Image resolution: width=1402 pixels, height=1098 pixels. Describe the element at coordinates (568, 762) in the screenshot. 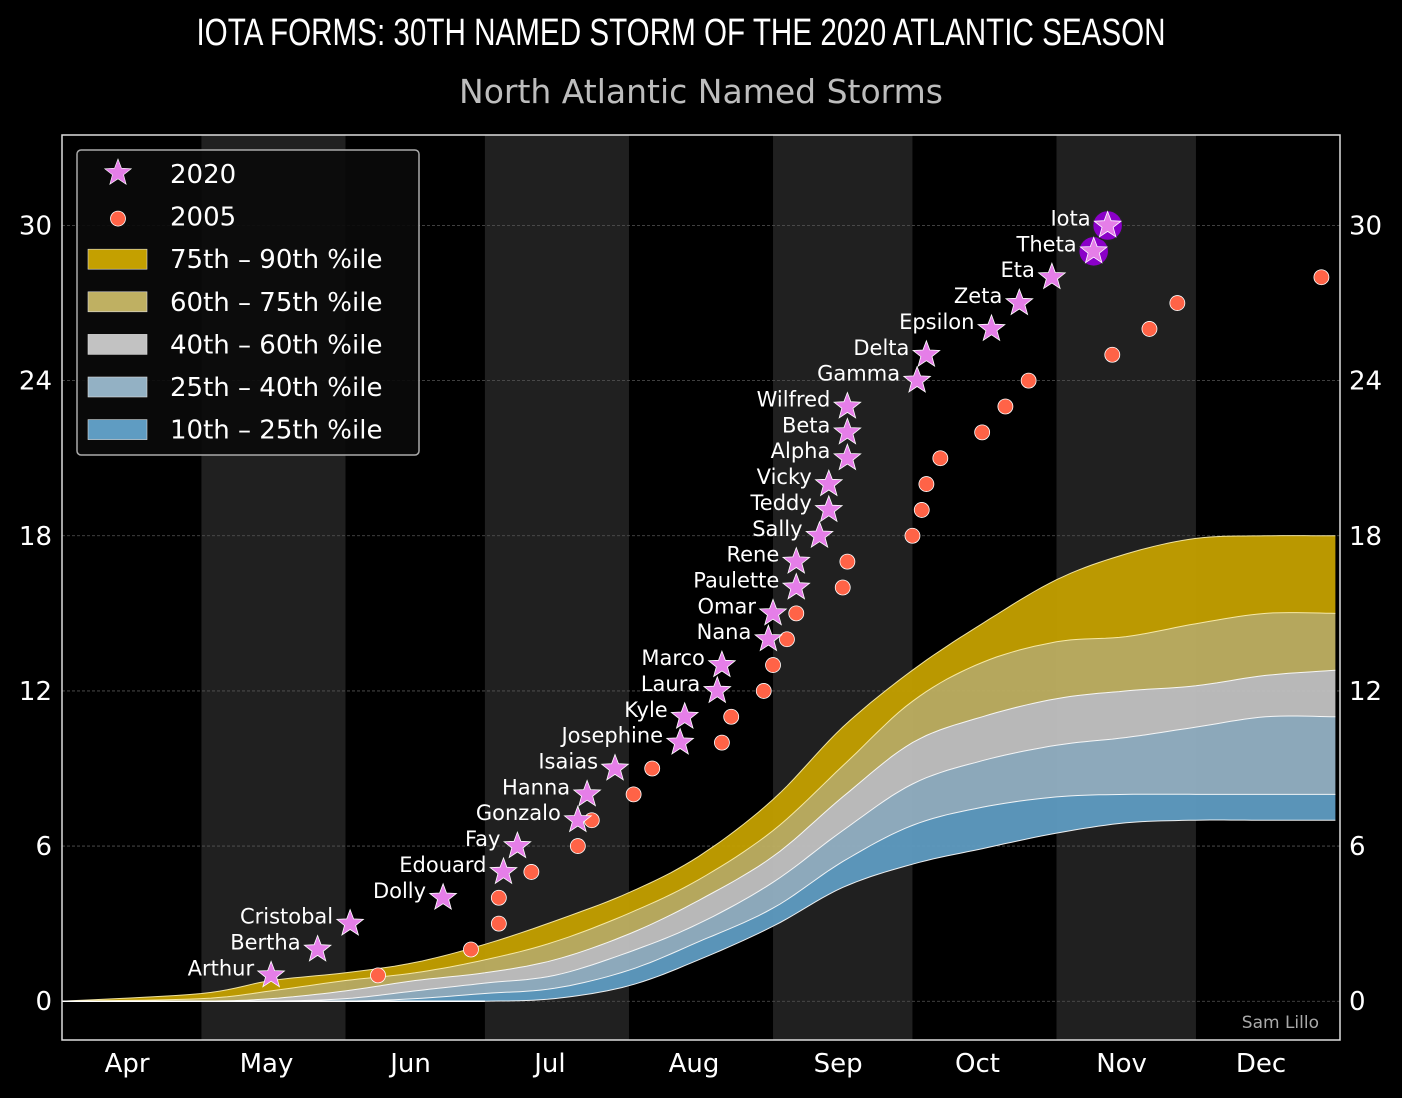

I see `storm-label: Isaias` at that location.